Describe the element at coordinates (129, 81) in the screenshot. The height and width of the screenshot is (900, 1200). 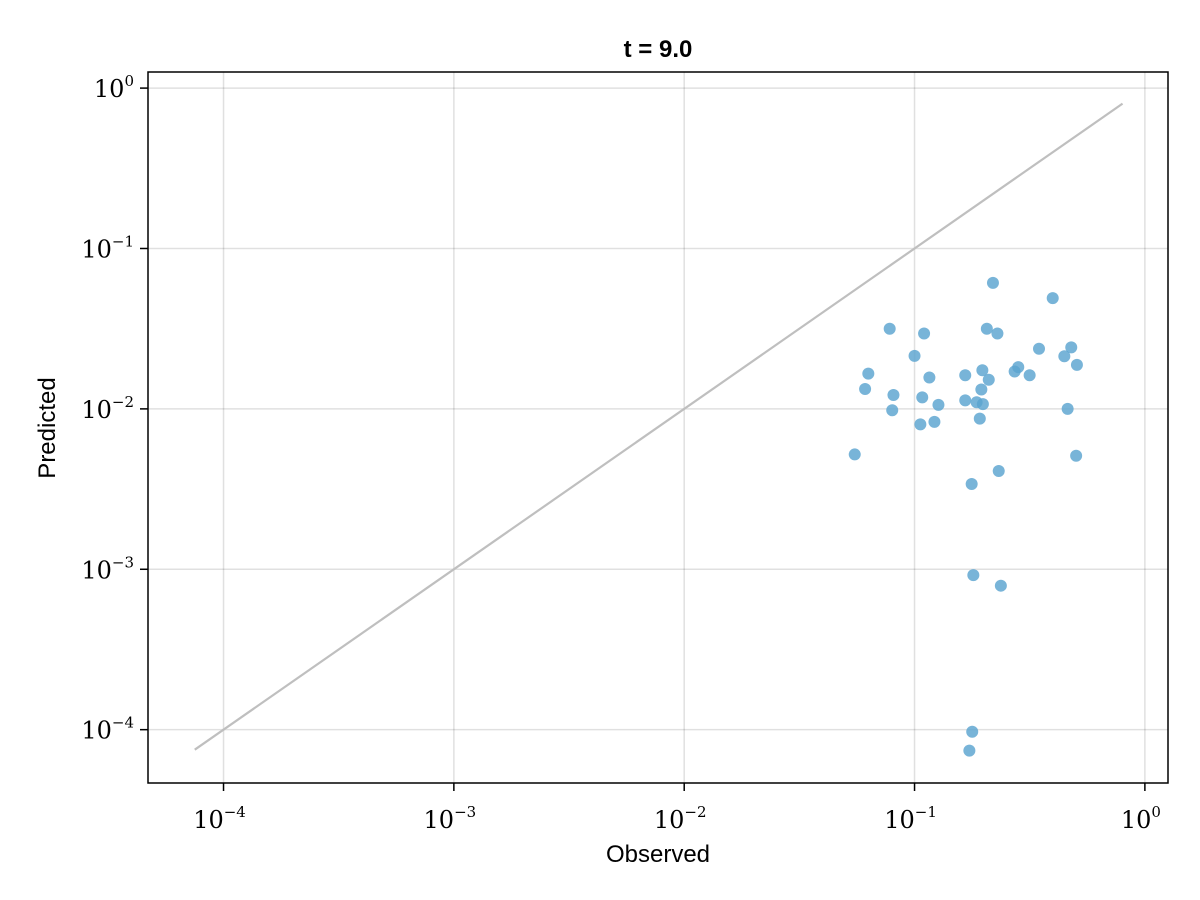
I see `y-tick-exponent: 0` at that location.